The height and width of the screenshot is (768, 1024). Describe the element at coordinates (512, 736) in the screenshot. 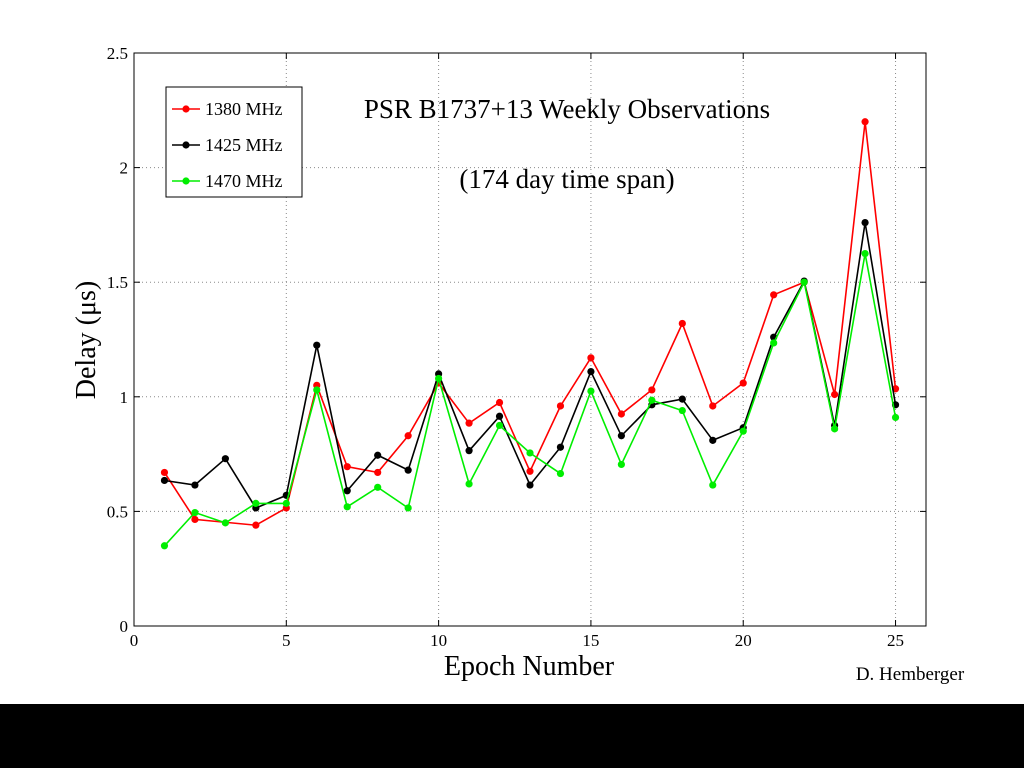

I see `bottom-black-band` at that location.